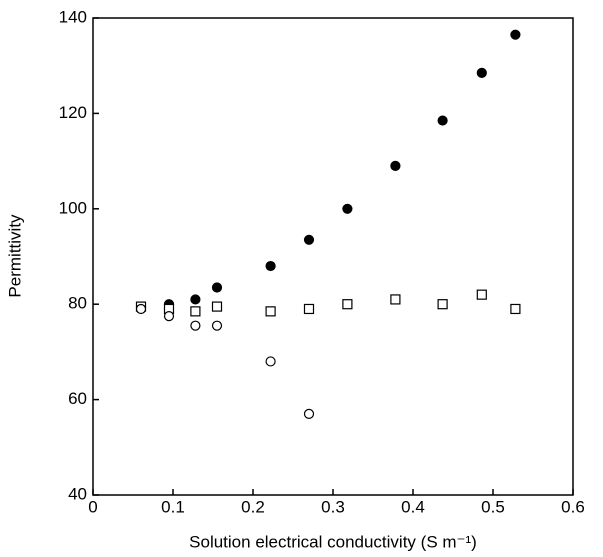 The width and height of the screenshot is (603, 557). Describe the element at coordinates (73, 16) in the screenshot. I see `y-tick-label: 140` at that location.